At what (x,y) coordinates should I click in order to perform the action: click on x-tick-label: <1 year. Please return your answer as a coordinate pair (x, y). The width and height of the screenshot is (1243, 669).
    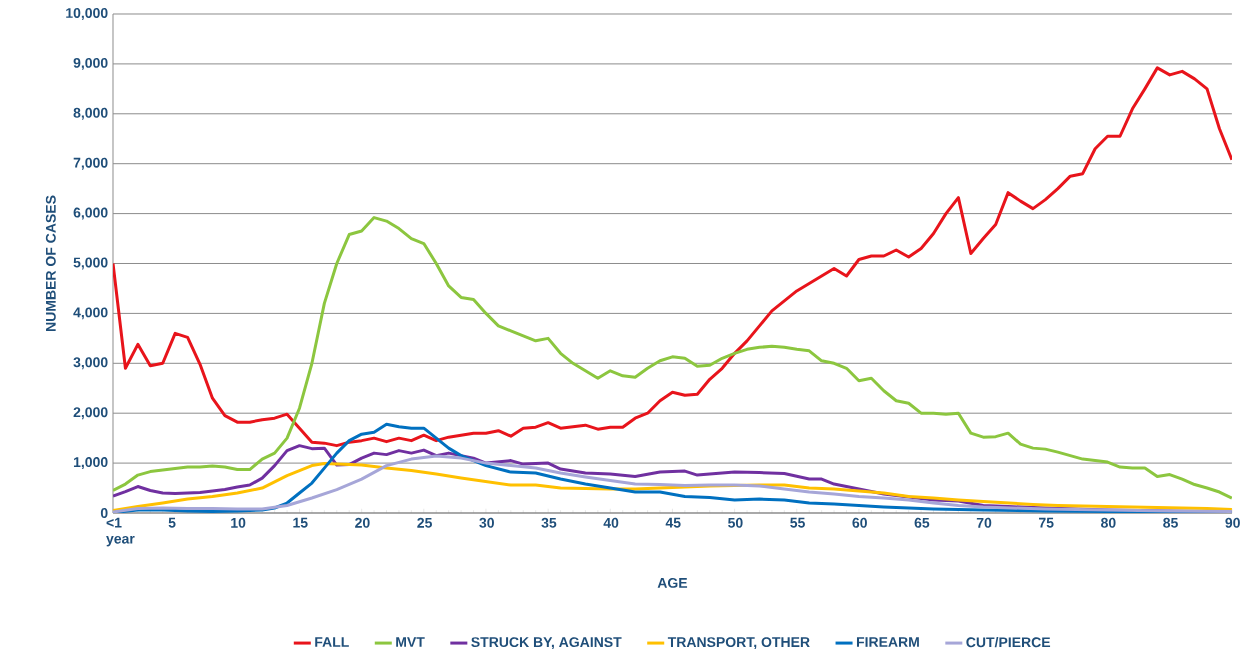
    Looking at the image, I should click on (120, 532).